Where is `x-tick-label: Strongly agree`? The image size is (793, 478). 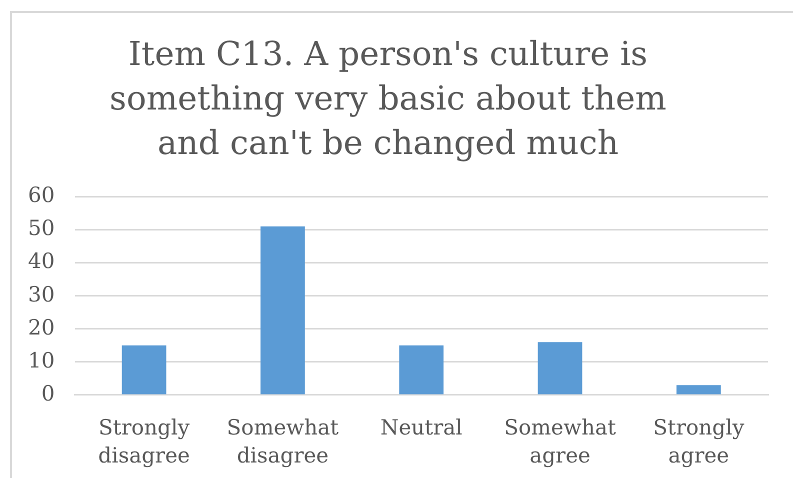
x-tick-label: Strongly agree is located at coordinates (698, 441).